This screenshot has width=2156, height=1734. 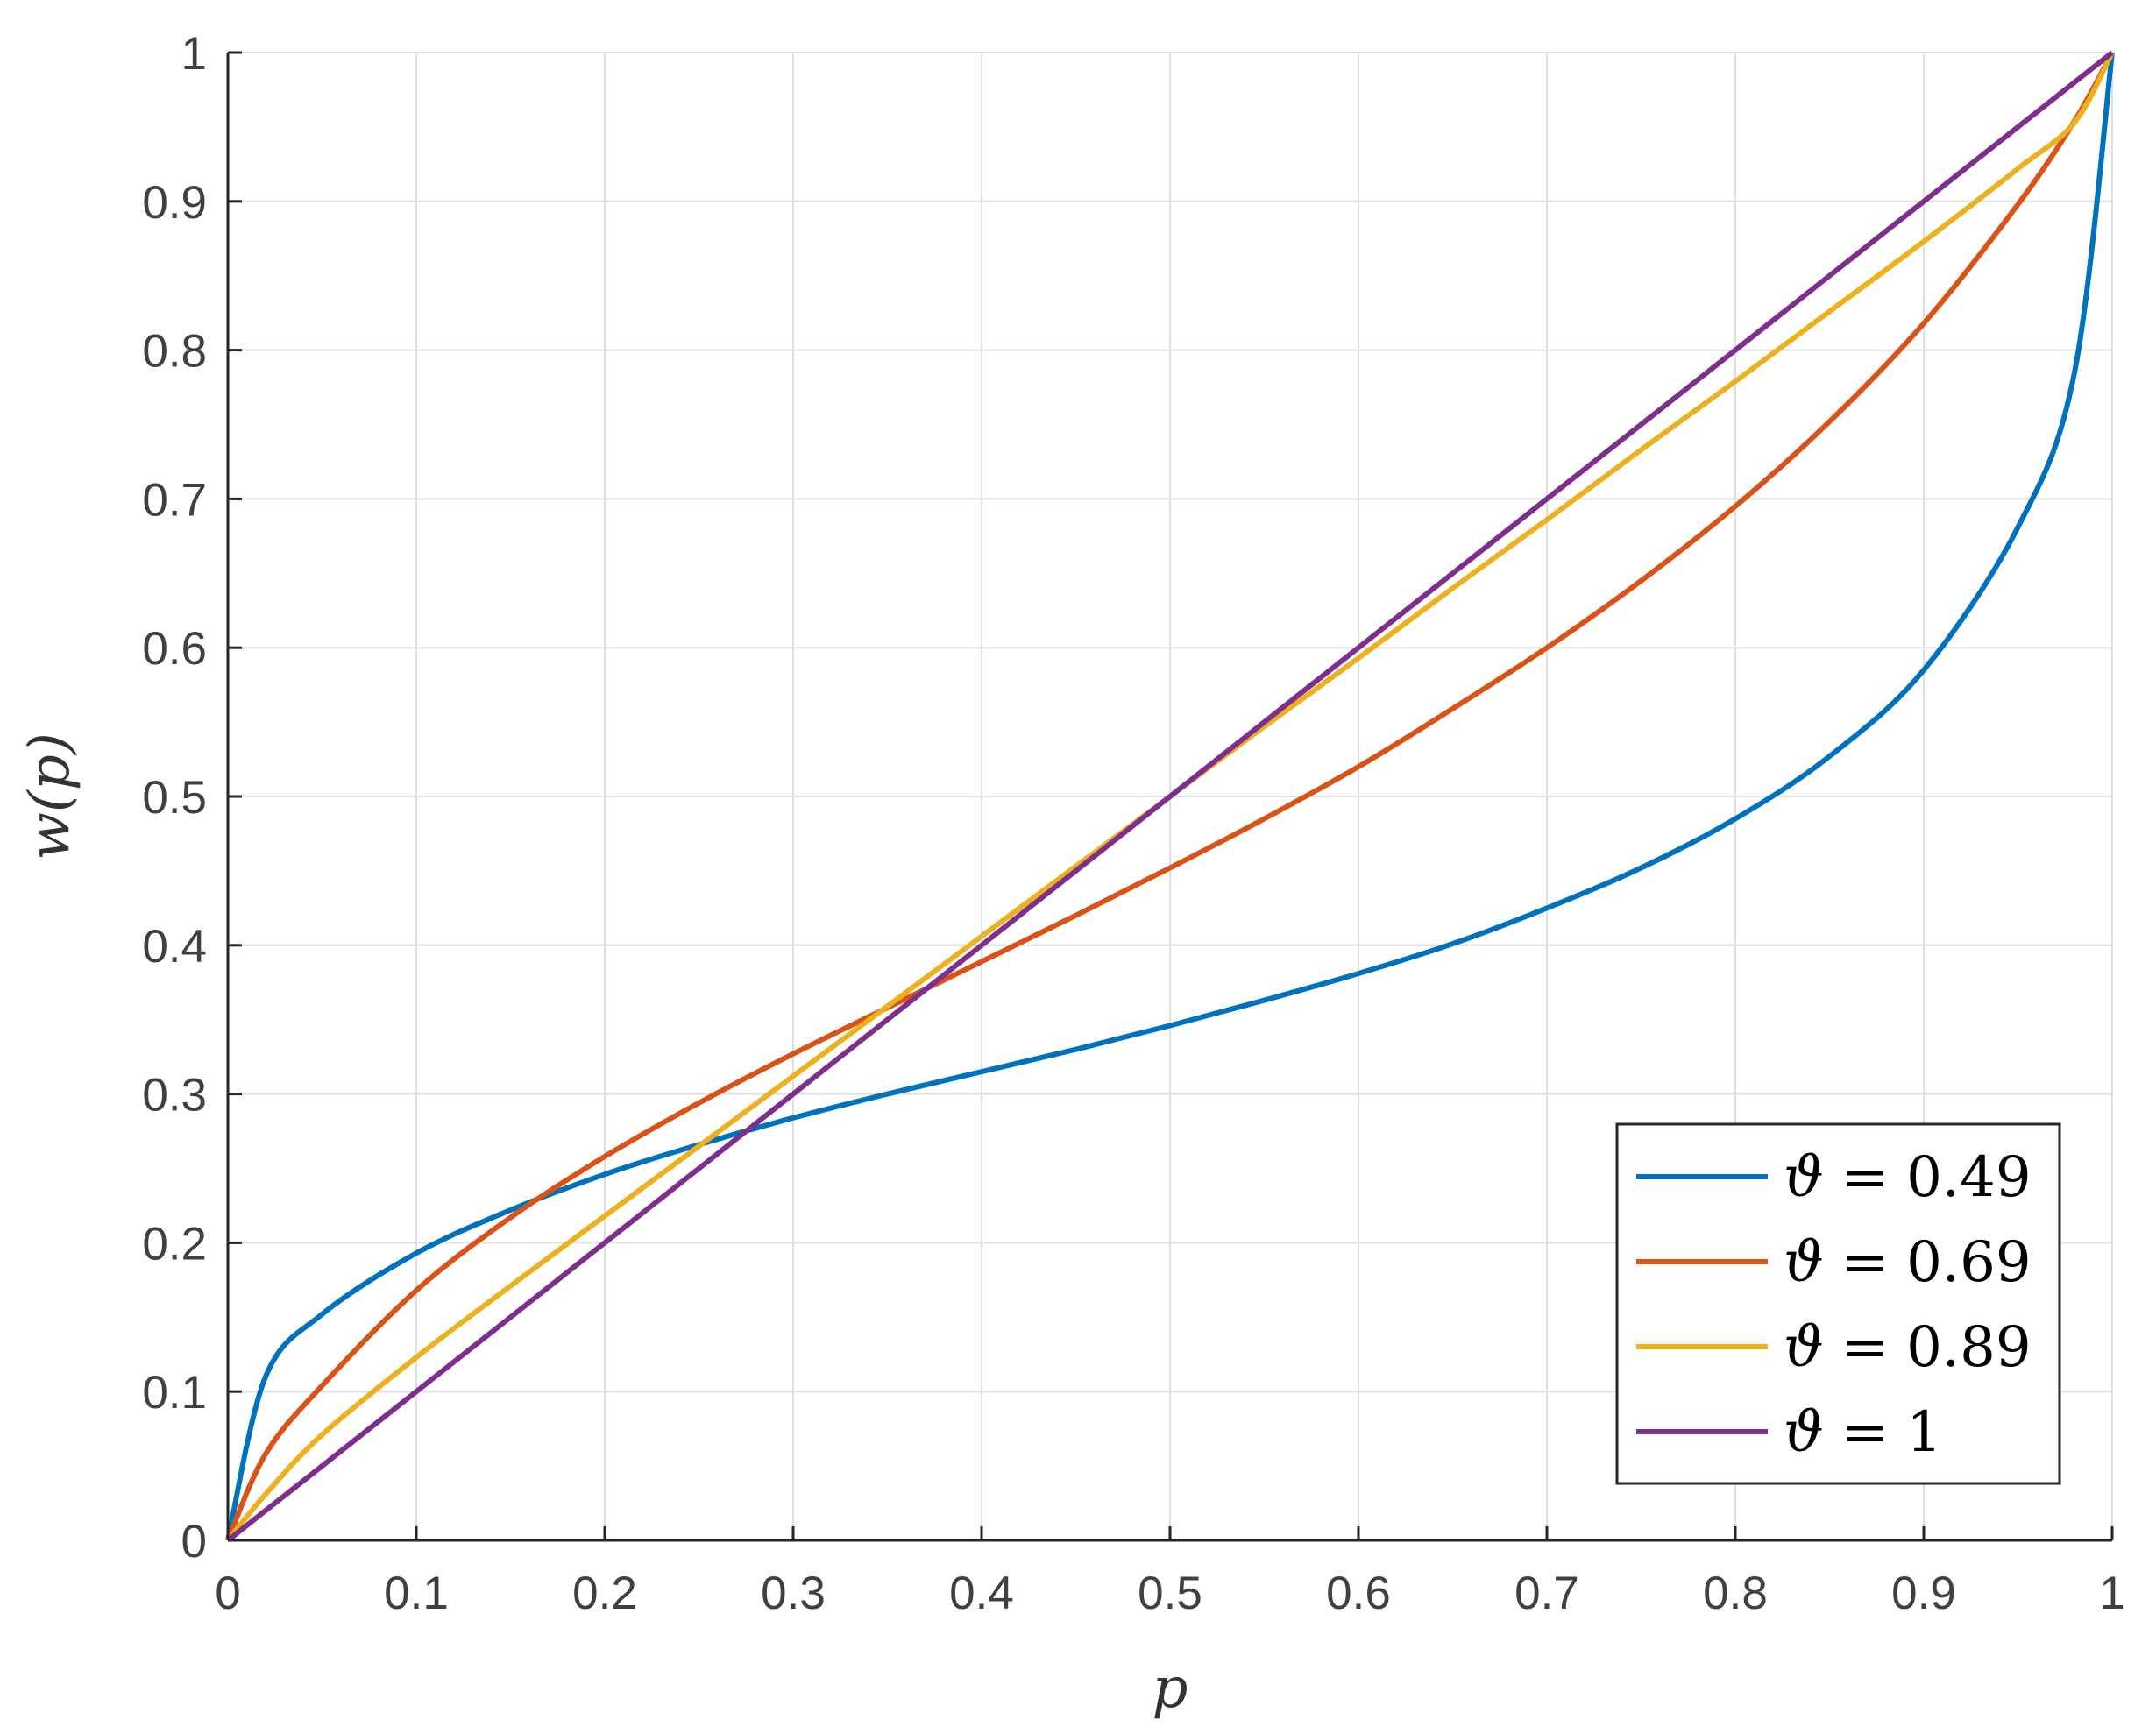 I want to click on legend-entry: ϑ = 0.69, so click(x=1834, y=1262).